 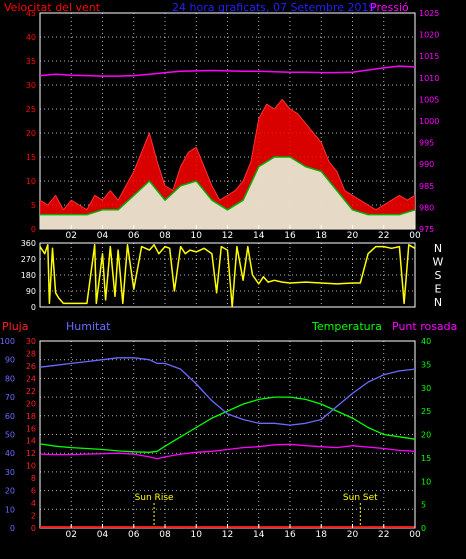 I want to click on wind-x-tick-label: 22, so click(x=383, y=236).